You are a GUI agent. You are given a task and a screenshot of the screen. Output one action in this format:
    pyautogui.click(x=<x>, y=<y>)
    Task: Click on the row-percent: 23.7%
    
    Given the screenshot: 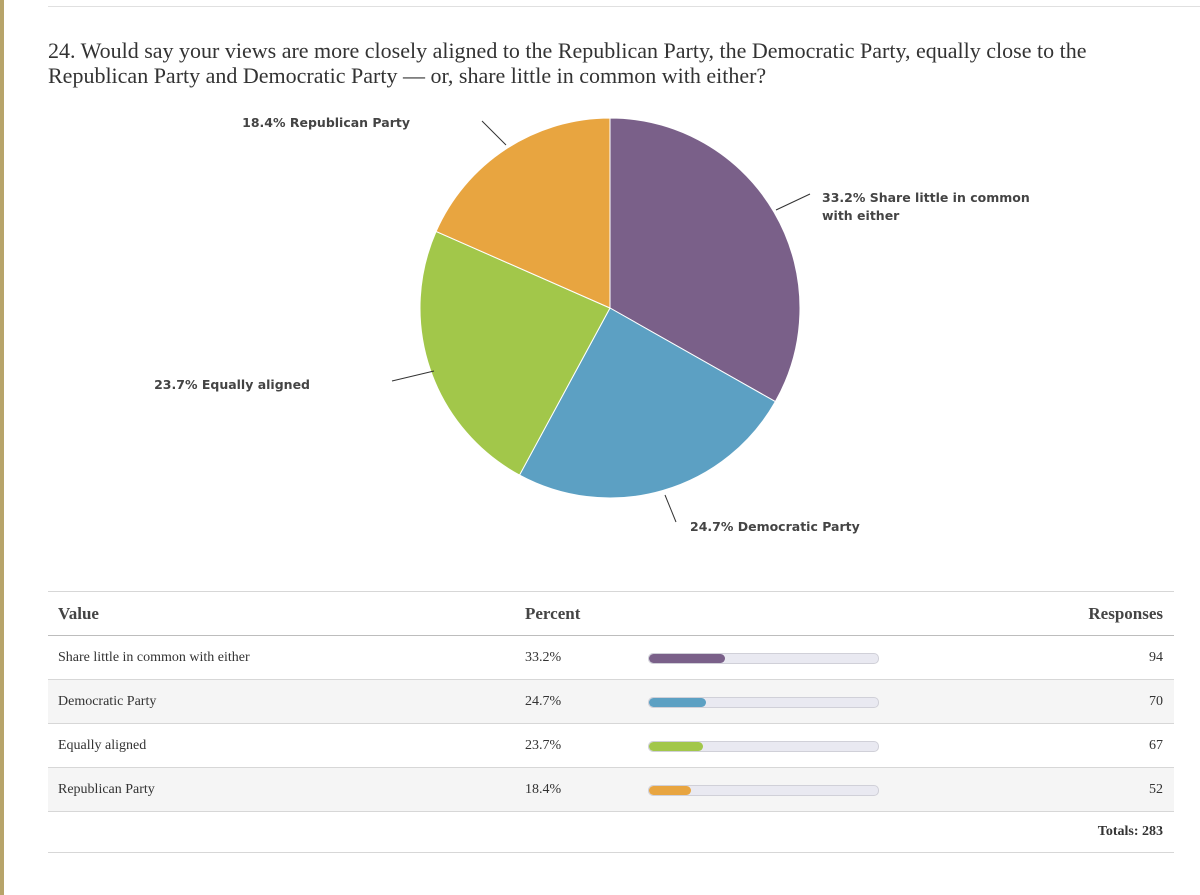 What is the action you would take?
    pyautogui.click(x=543, y=745)
    